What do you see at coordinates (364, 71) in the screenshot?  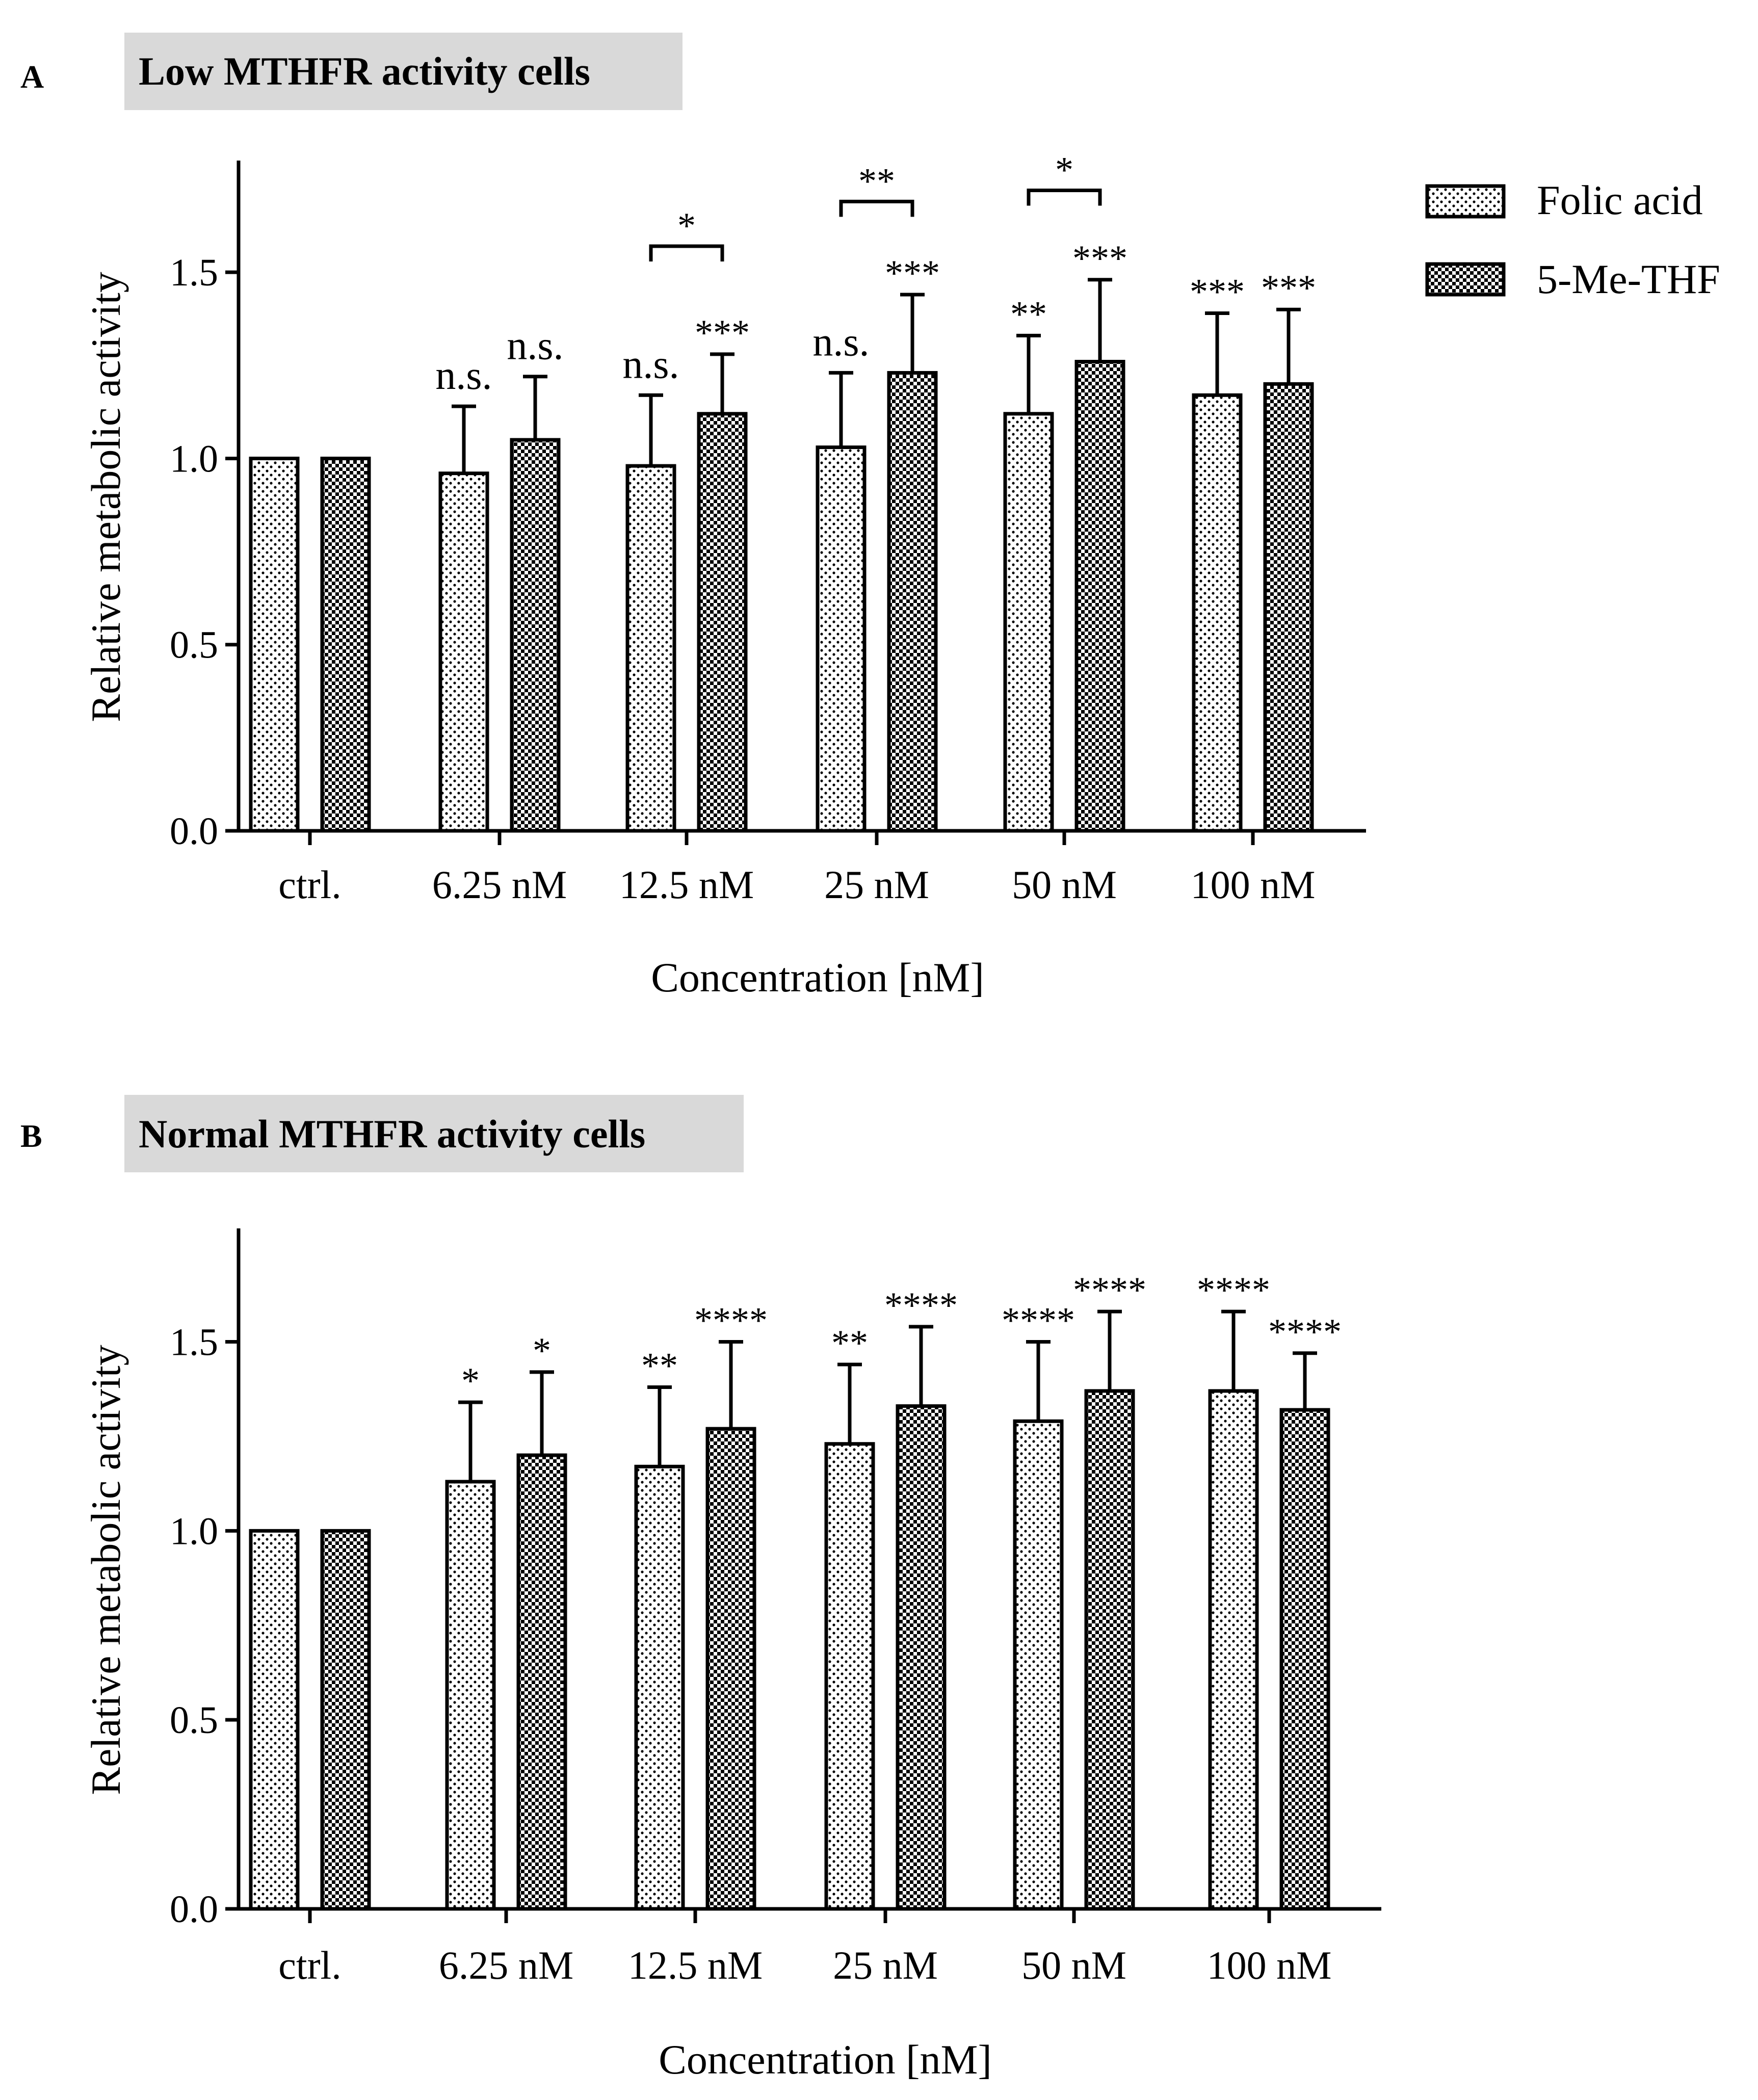 I see `panel-title-a: Low MTHFR activity cells` at bounding box center [364, 71].